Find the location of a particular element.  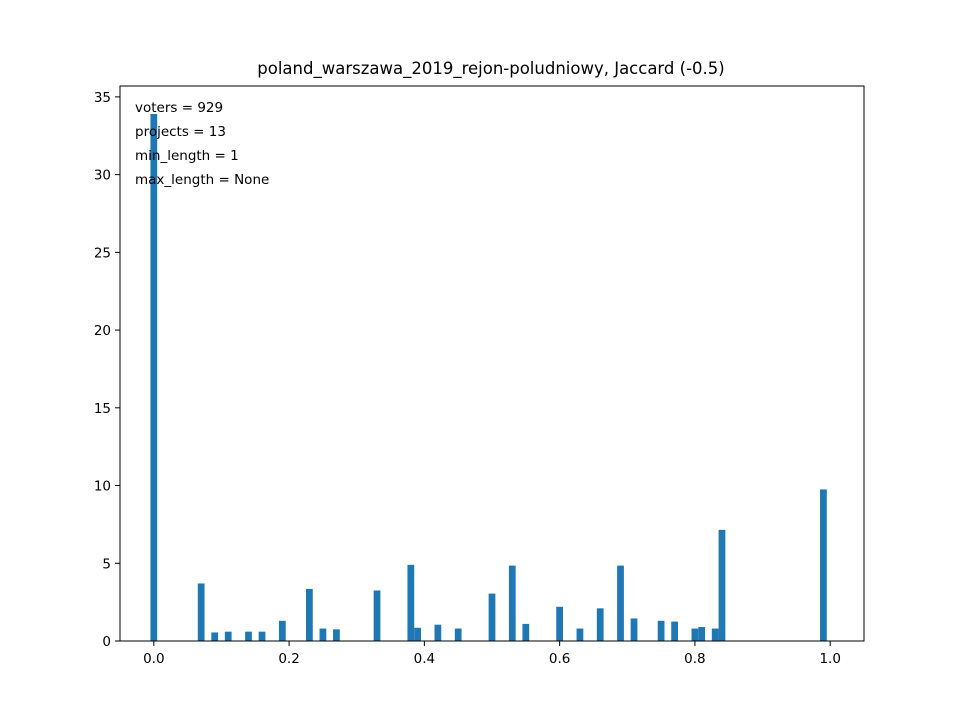

x-tick-label: 1.0 is located at coordinates (829, 659).